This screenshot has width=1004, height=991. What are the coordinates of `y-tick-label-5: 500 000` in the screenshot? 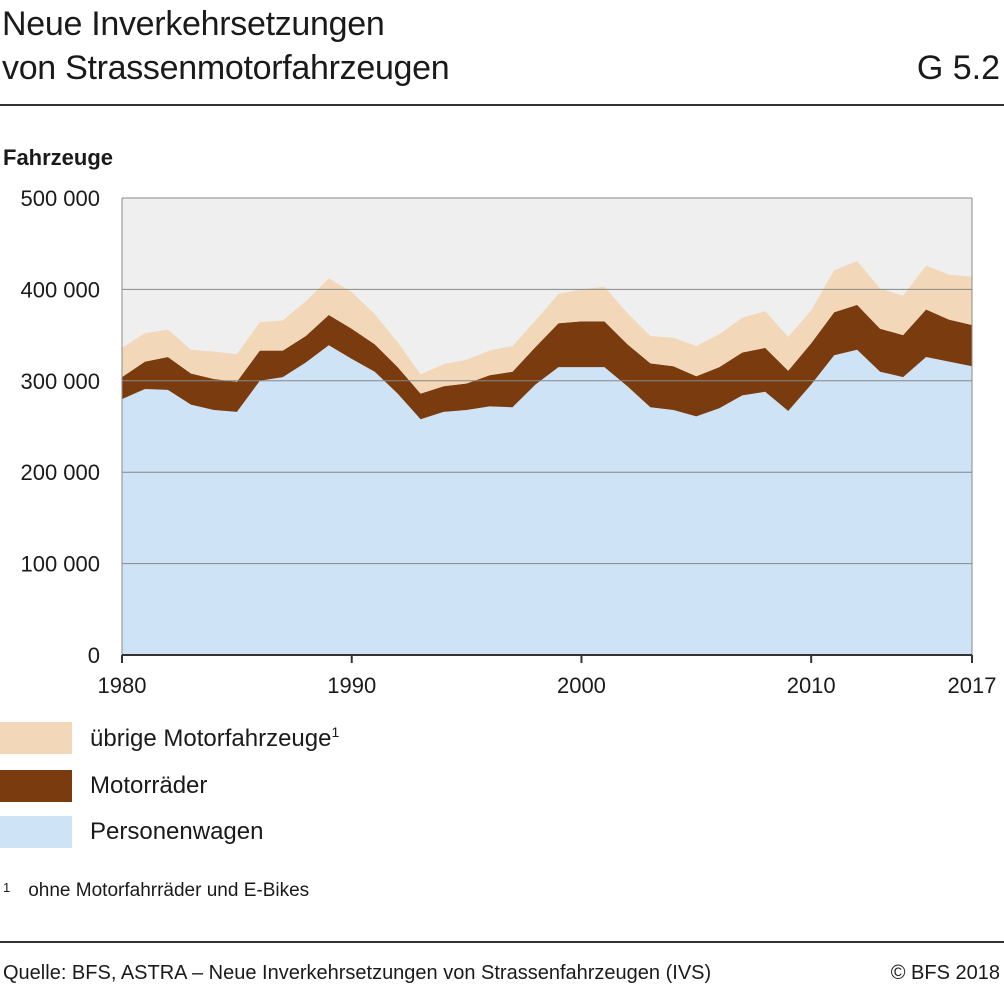 It's located at (60, 198).